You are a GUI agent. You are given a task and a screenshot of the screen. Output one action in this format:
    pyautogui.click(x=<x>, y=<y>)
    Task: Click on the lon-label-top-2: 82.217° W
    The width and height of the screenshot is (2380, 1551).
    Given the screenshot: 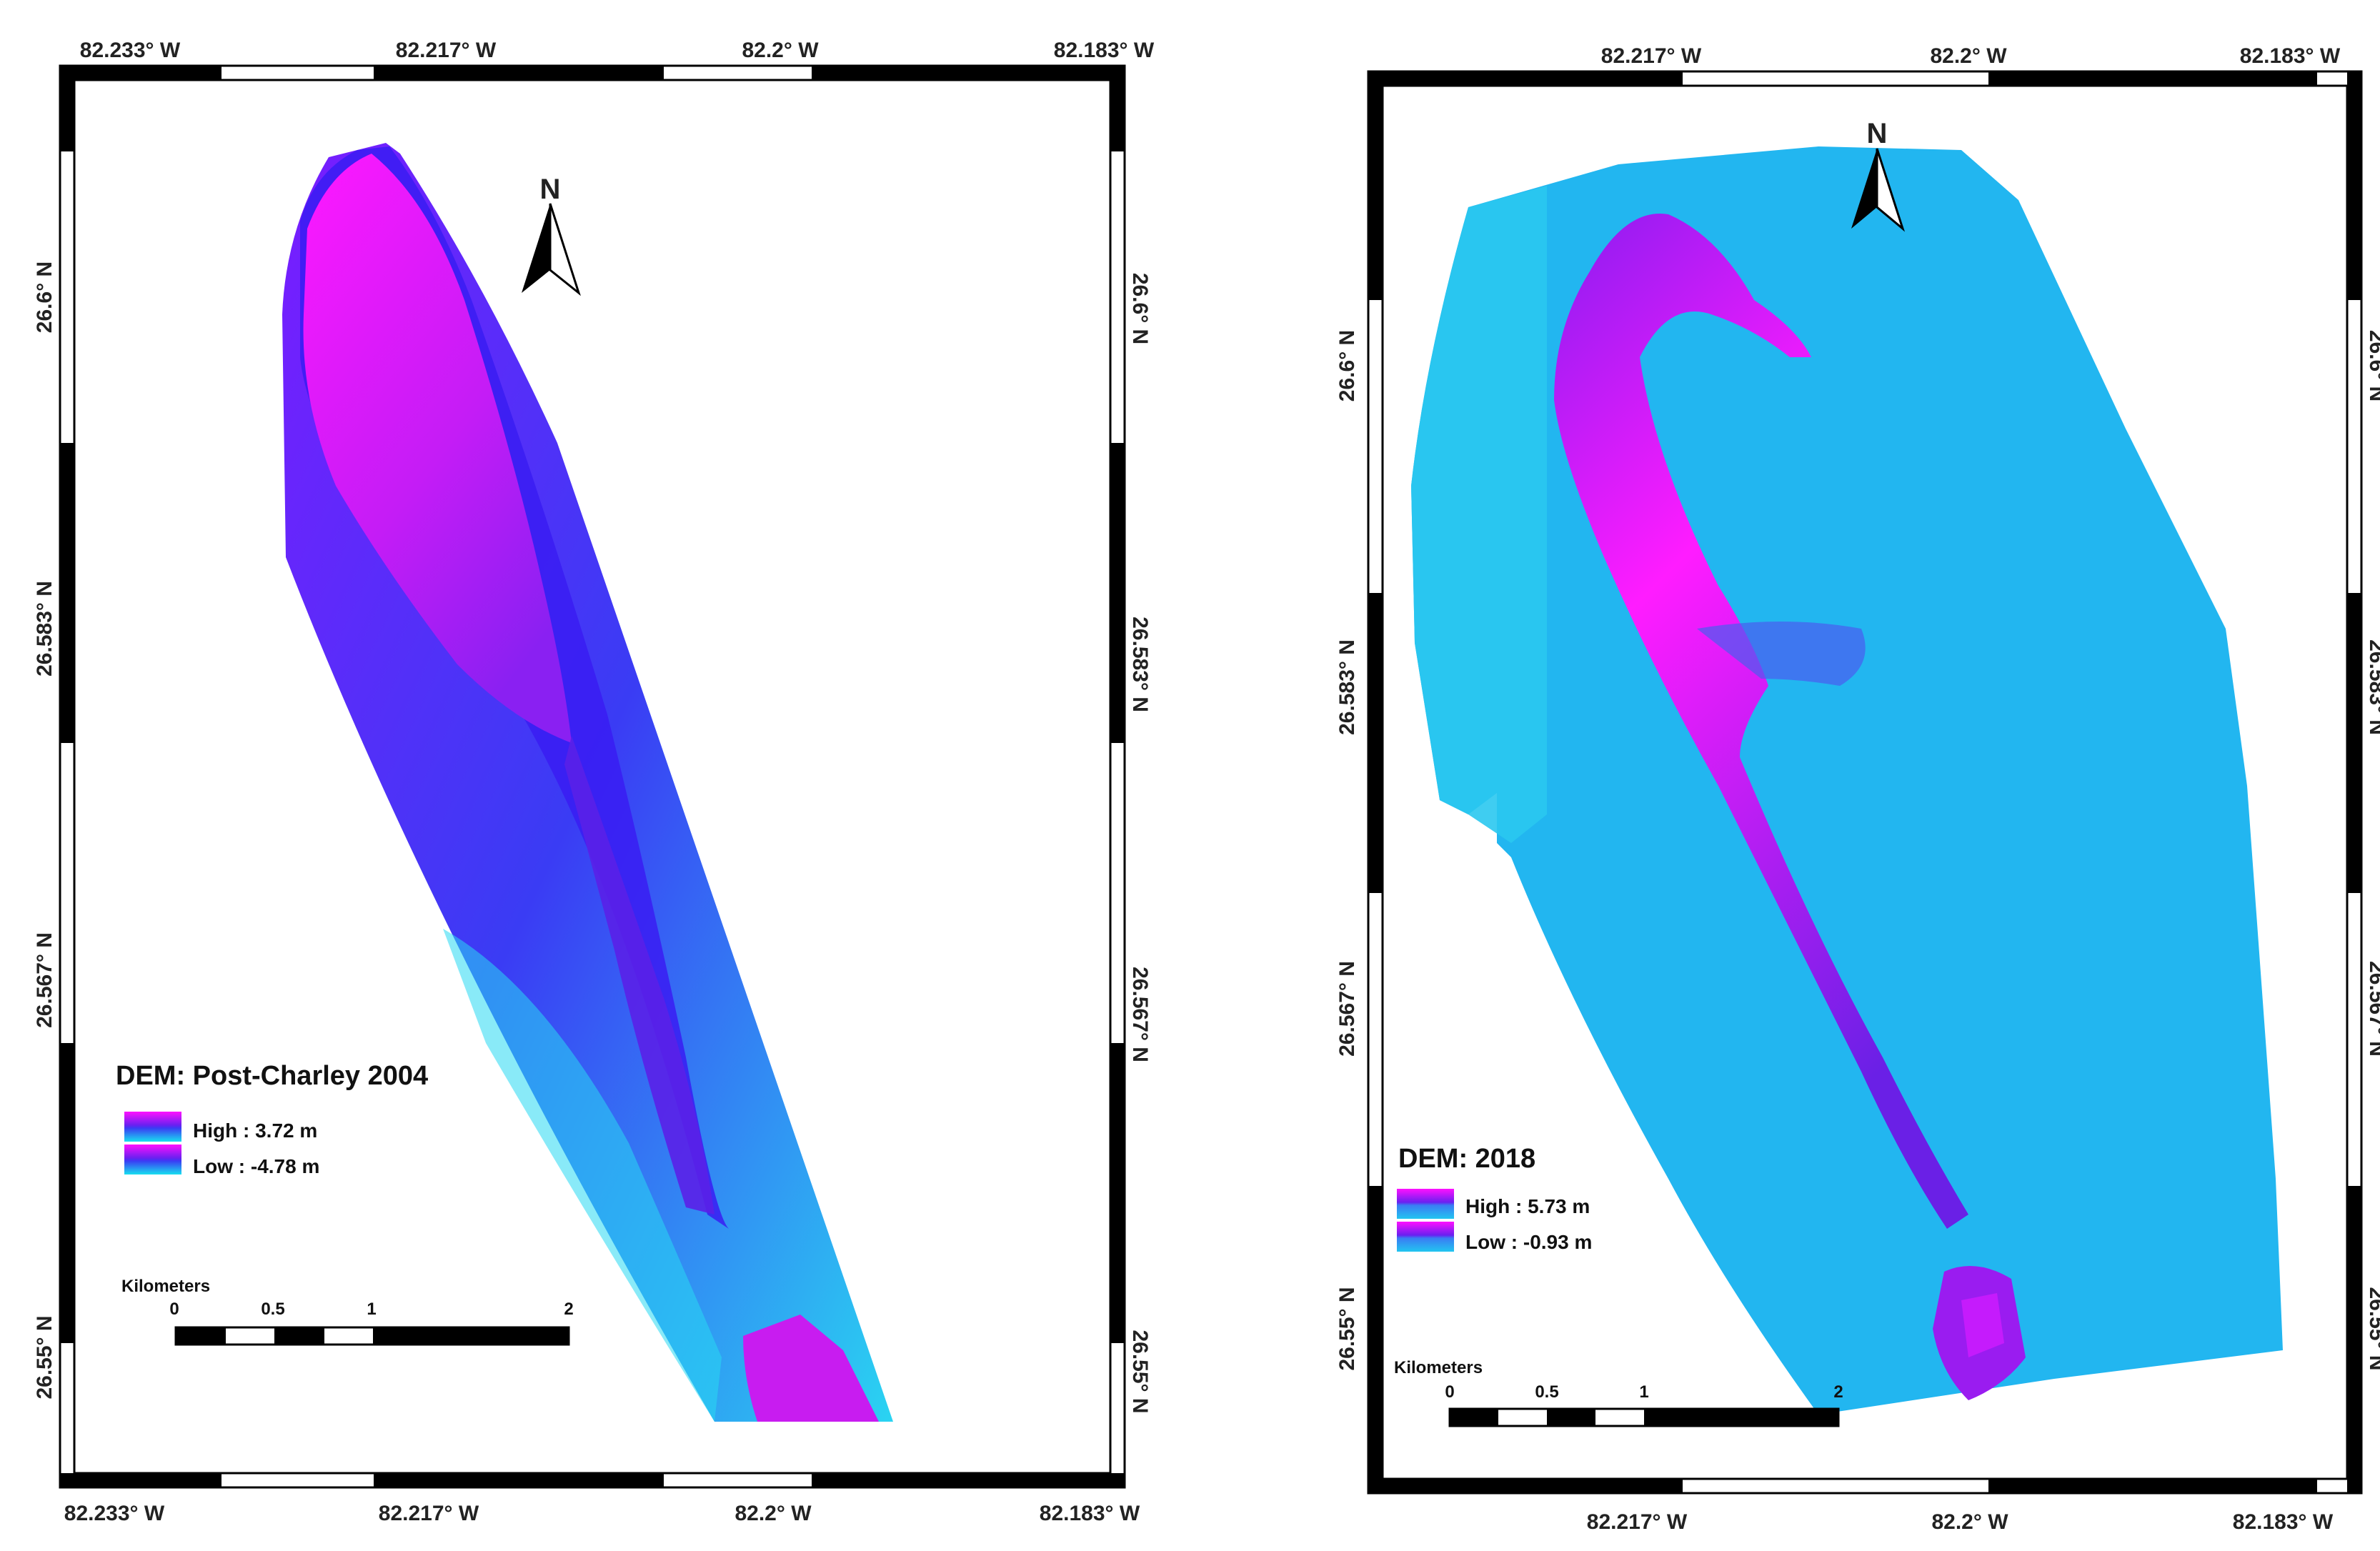 What is the action you would take?
    pyautogui.click(x=446, y=50)
    